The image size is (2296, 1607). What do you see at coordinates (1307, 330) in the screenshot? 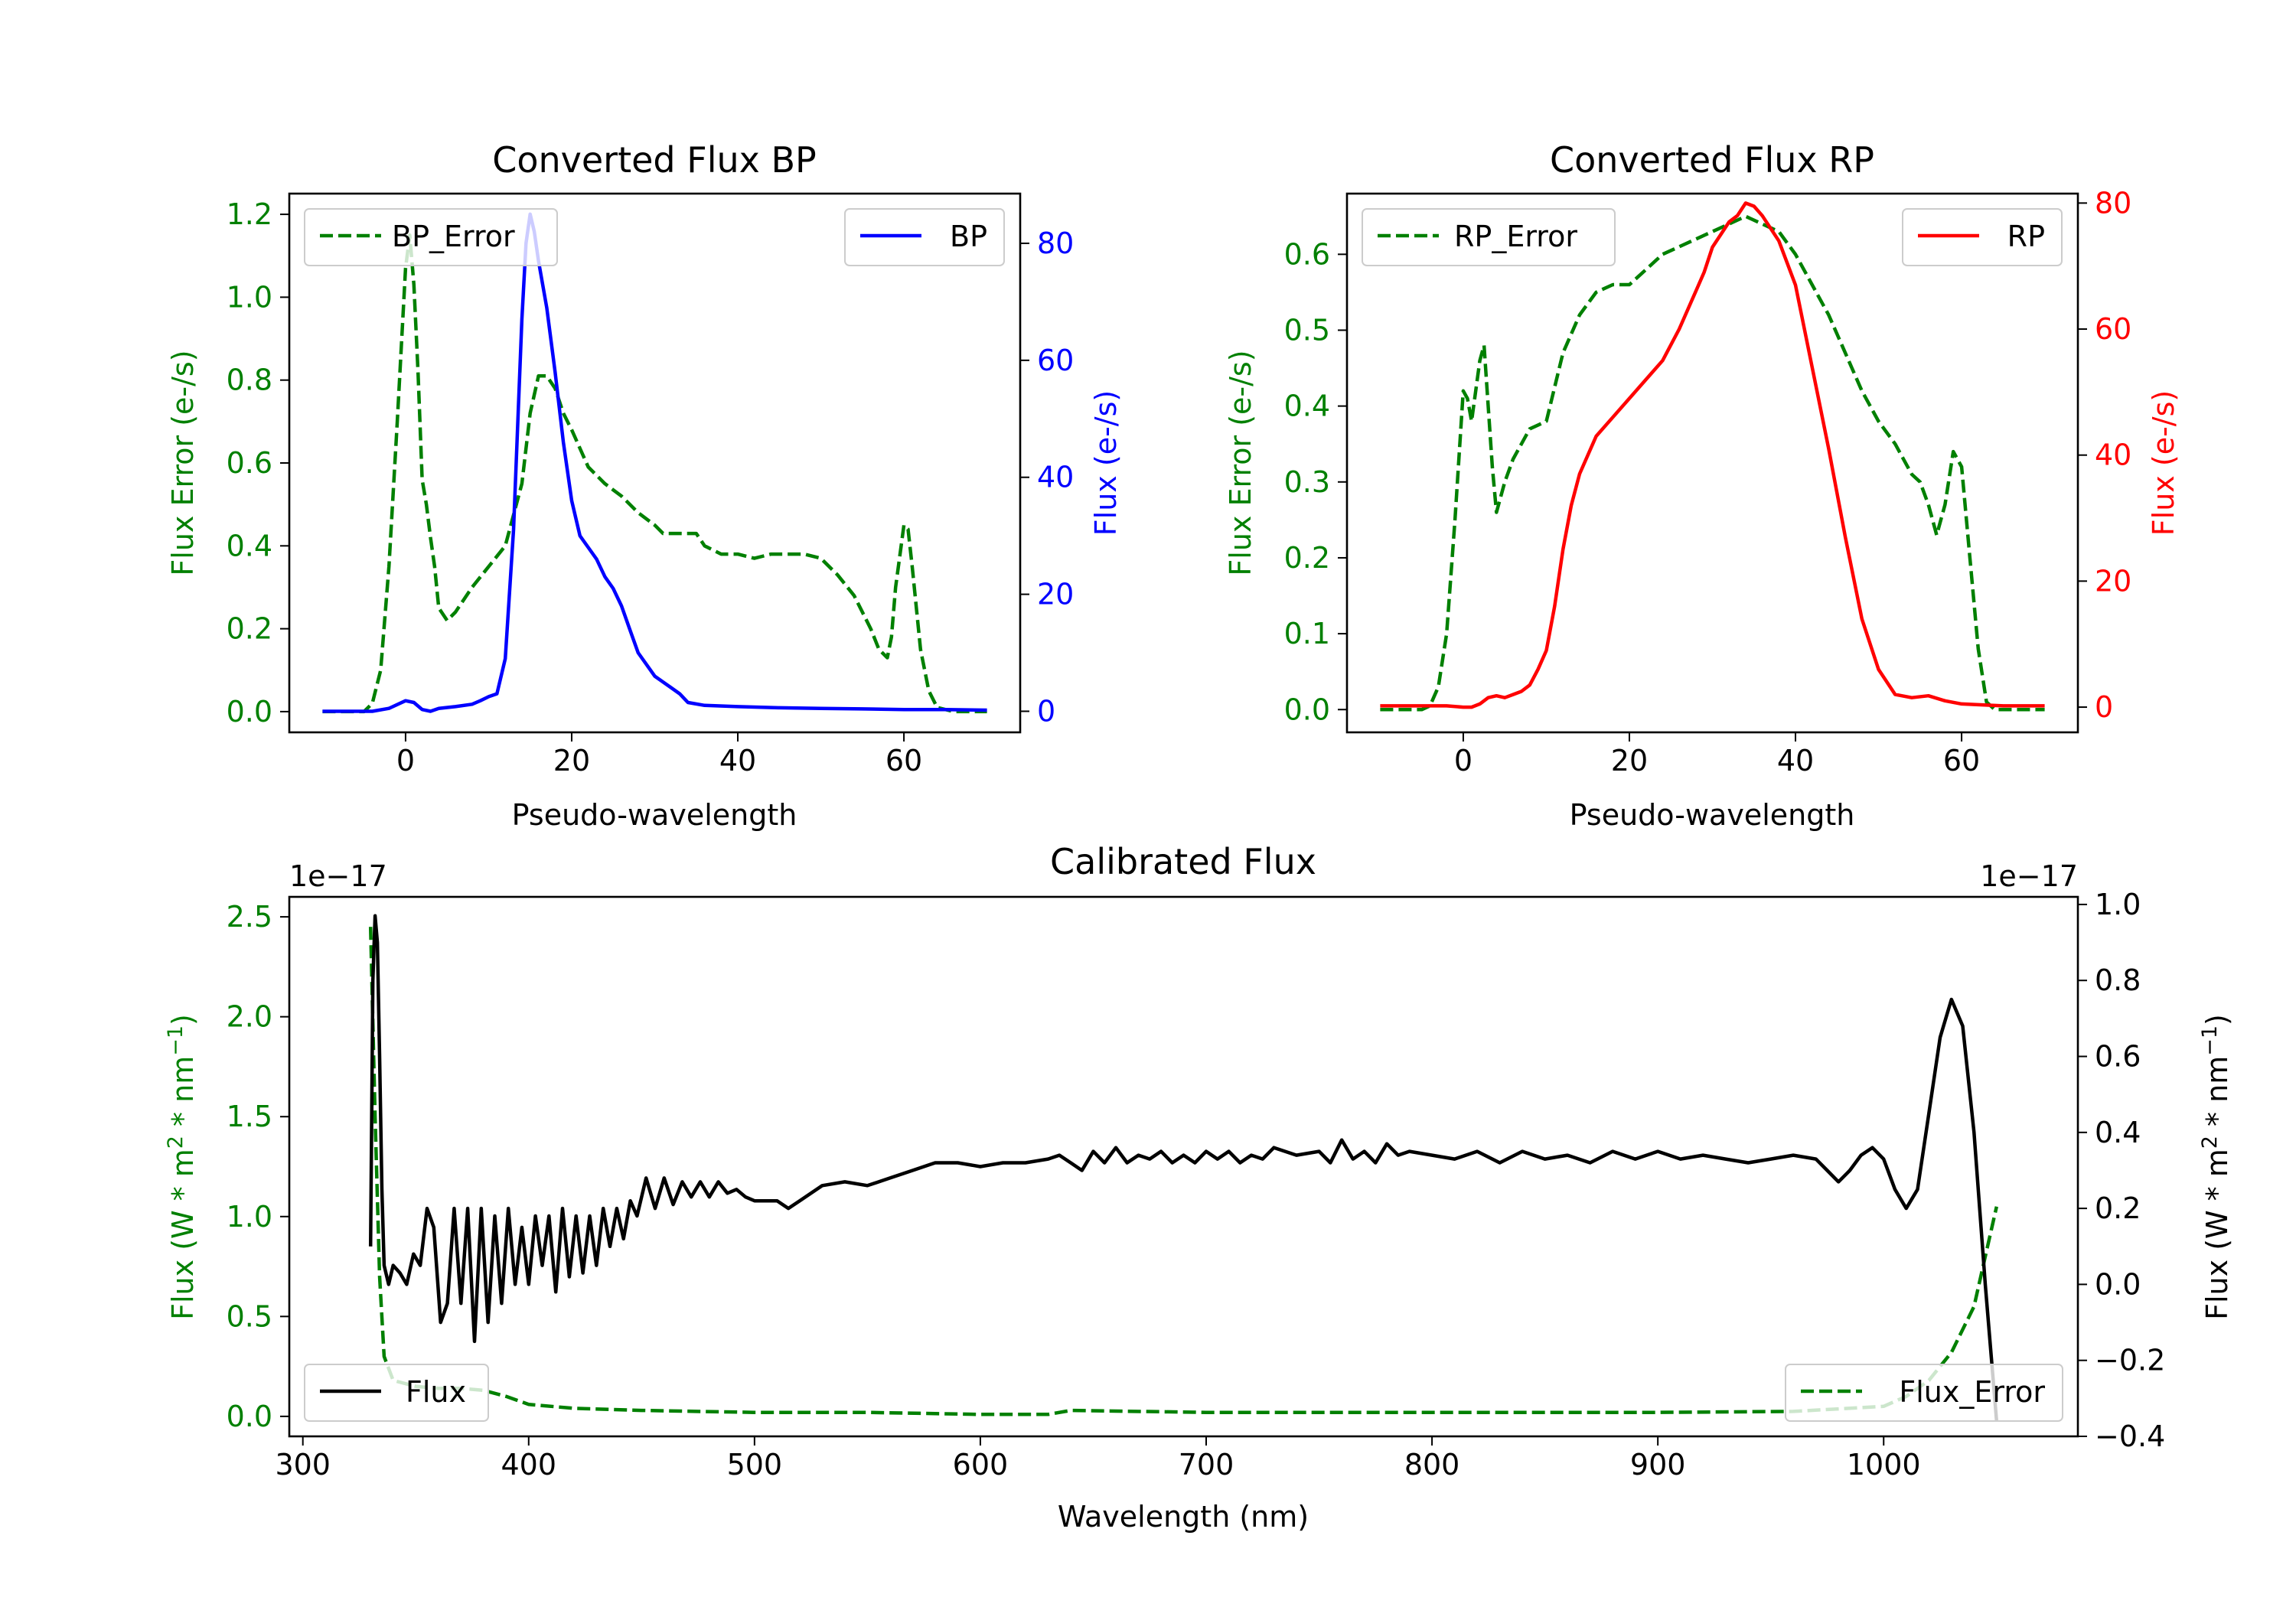
I see `rp-left-tick-label: 0.5` at bounding box center [1307, 330].